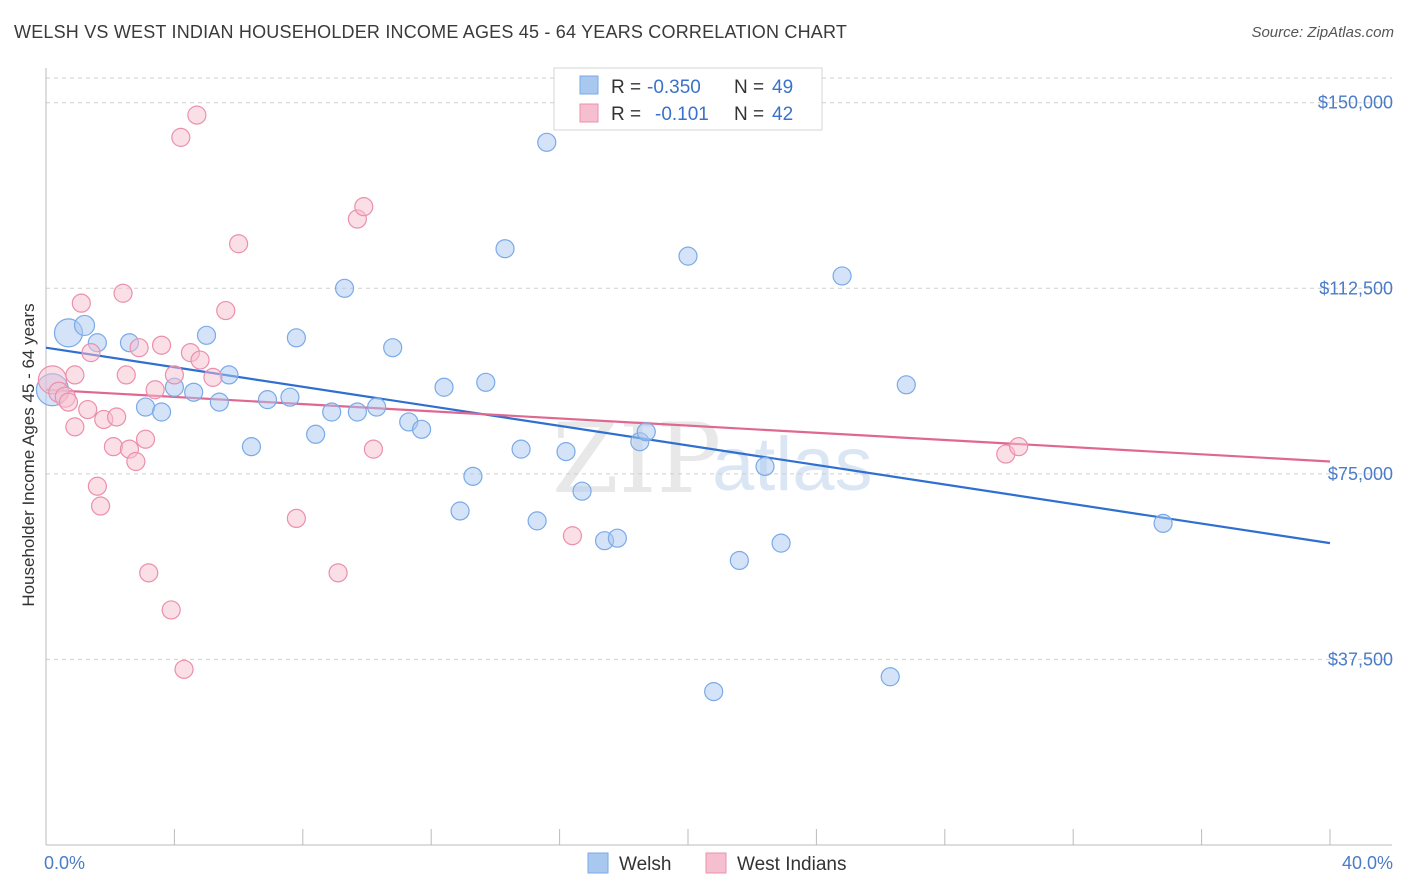  What do you see at coordinates (792, 464) in the screenshot?
I see `watermark-atlas: atlas` at bounding box center [792, 464].